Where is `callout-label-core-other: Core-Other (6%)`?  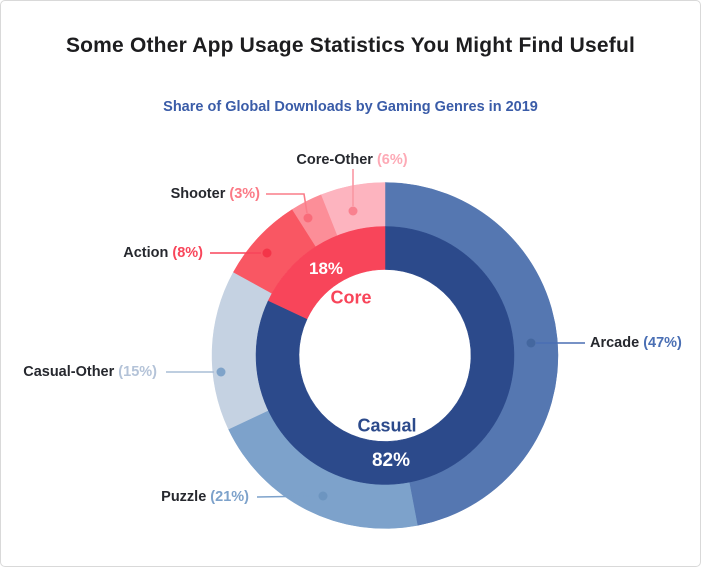 callout-label-core-other: Core-Other (6%) is located at coordinates (351, 160).